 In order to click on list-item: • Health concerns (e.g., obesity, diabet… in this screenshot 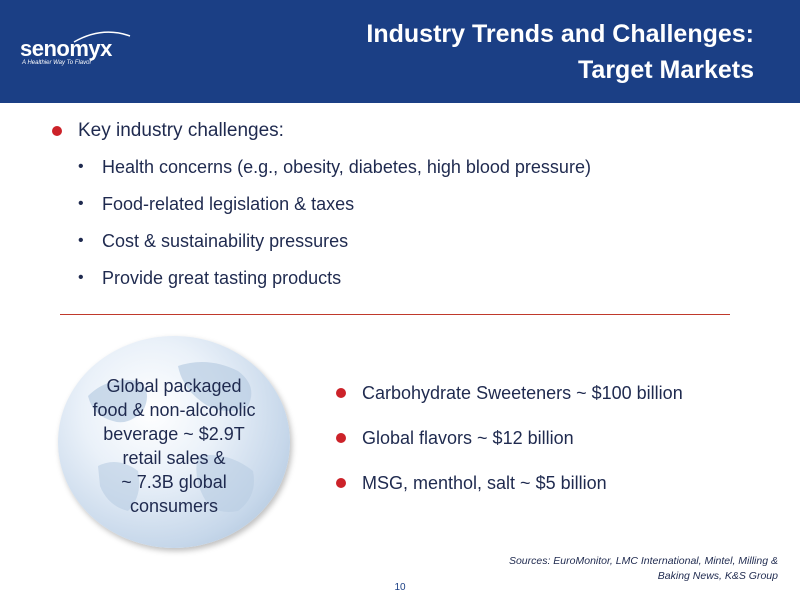, I will do `click(410, 167)`.